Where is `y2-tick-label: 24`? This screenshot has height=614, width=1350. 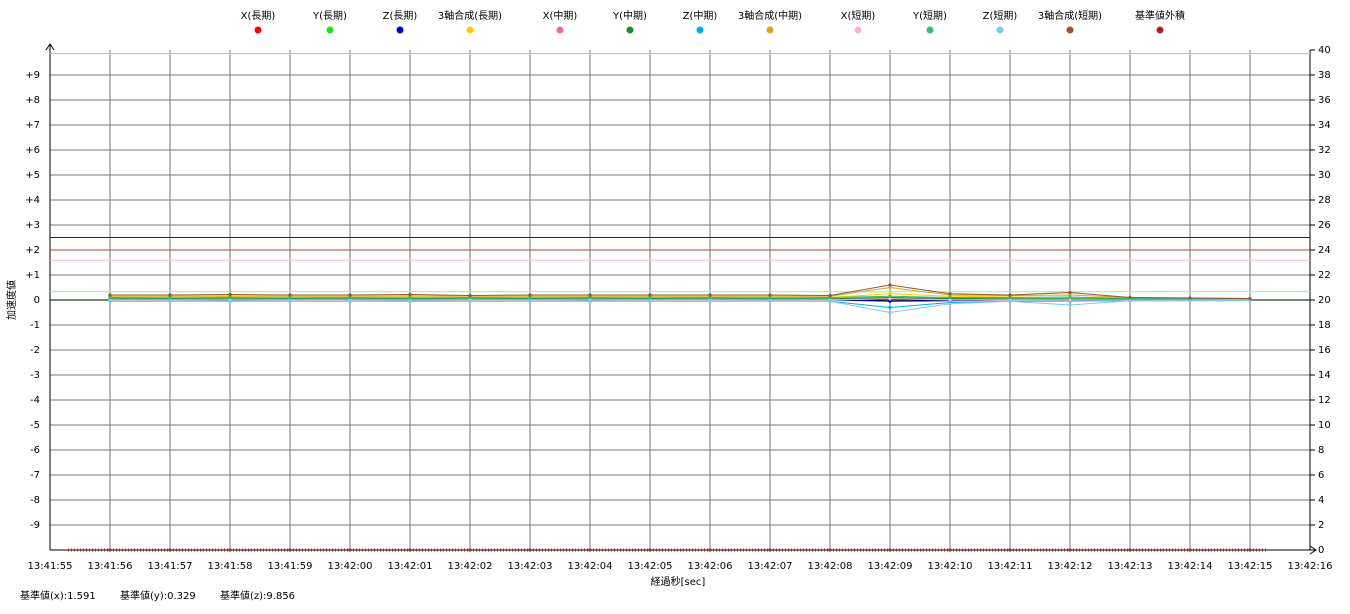
y2-tick-label: 24 is located at coordinates (1324, 250).